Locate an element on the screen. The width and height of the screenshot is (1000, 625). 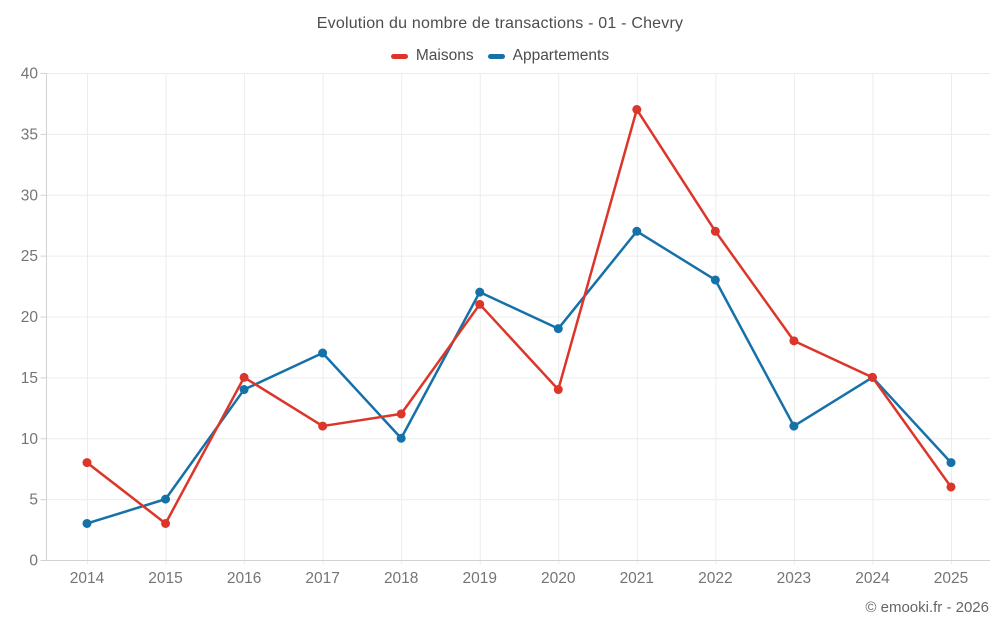
legend-item-appartements: Appartements is located at coordinates (548, 56).